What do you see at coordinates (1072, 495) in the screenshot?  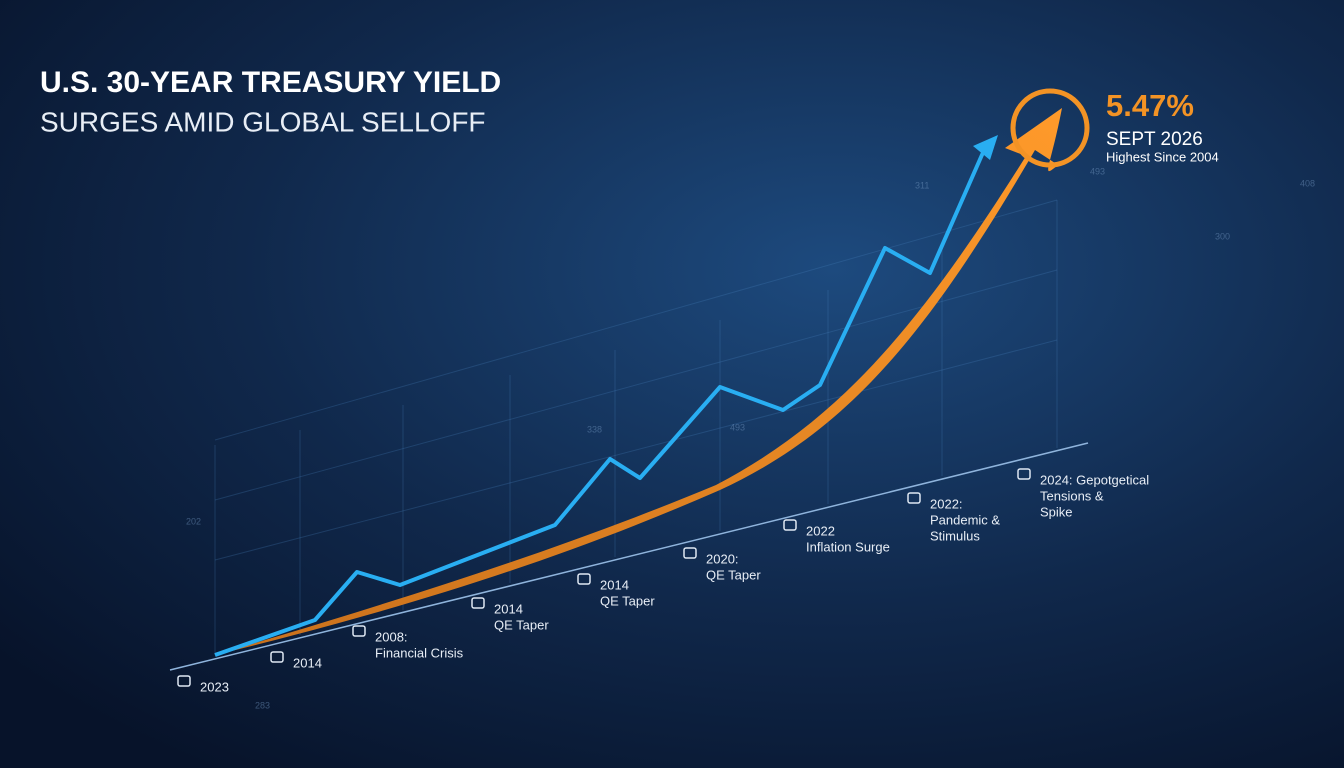 I see `milestone-label: Tensions &` at bounding box center [1072, 495].